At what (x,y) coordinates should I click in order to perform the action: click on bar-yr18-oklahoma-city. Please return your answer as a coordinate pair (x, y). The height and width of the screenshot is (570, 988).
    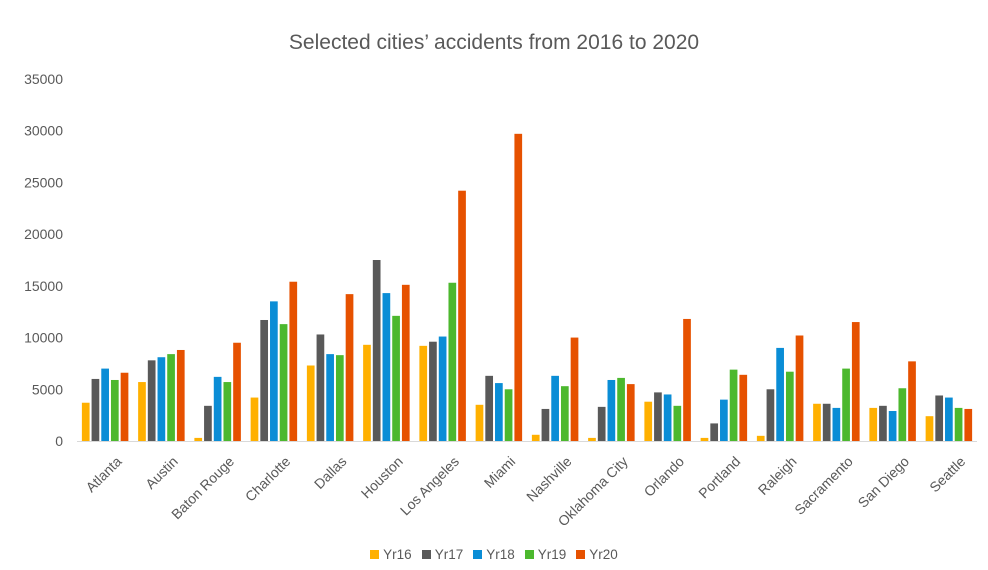
    Looking at the image, I should click on (611, 410).